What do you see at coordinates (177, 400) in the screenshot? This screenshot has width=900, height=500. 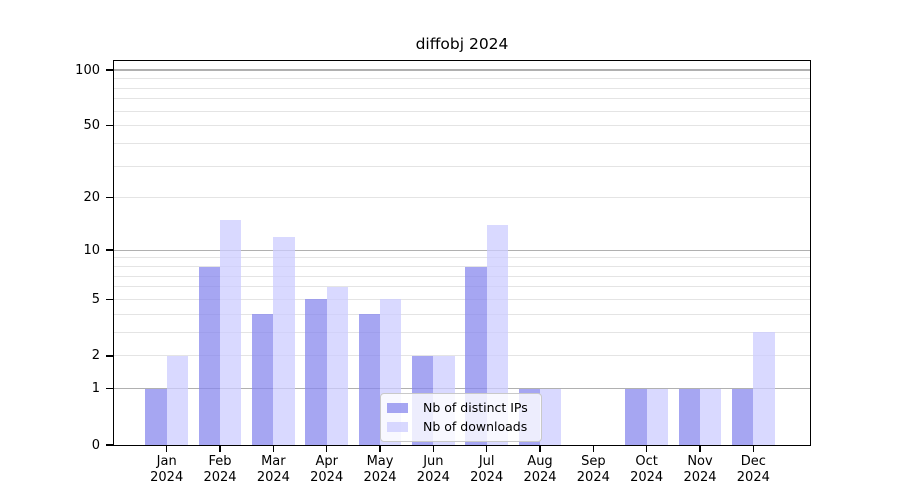 I see `bar-jan-downloads` at bounding box center [177, 400].